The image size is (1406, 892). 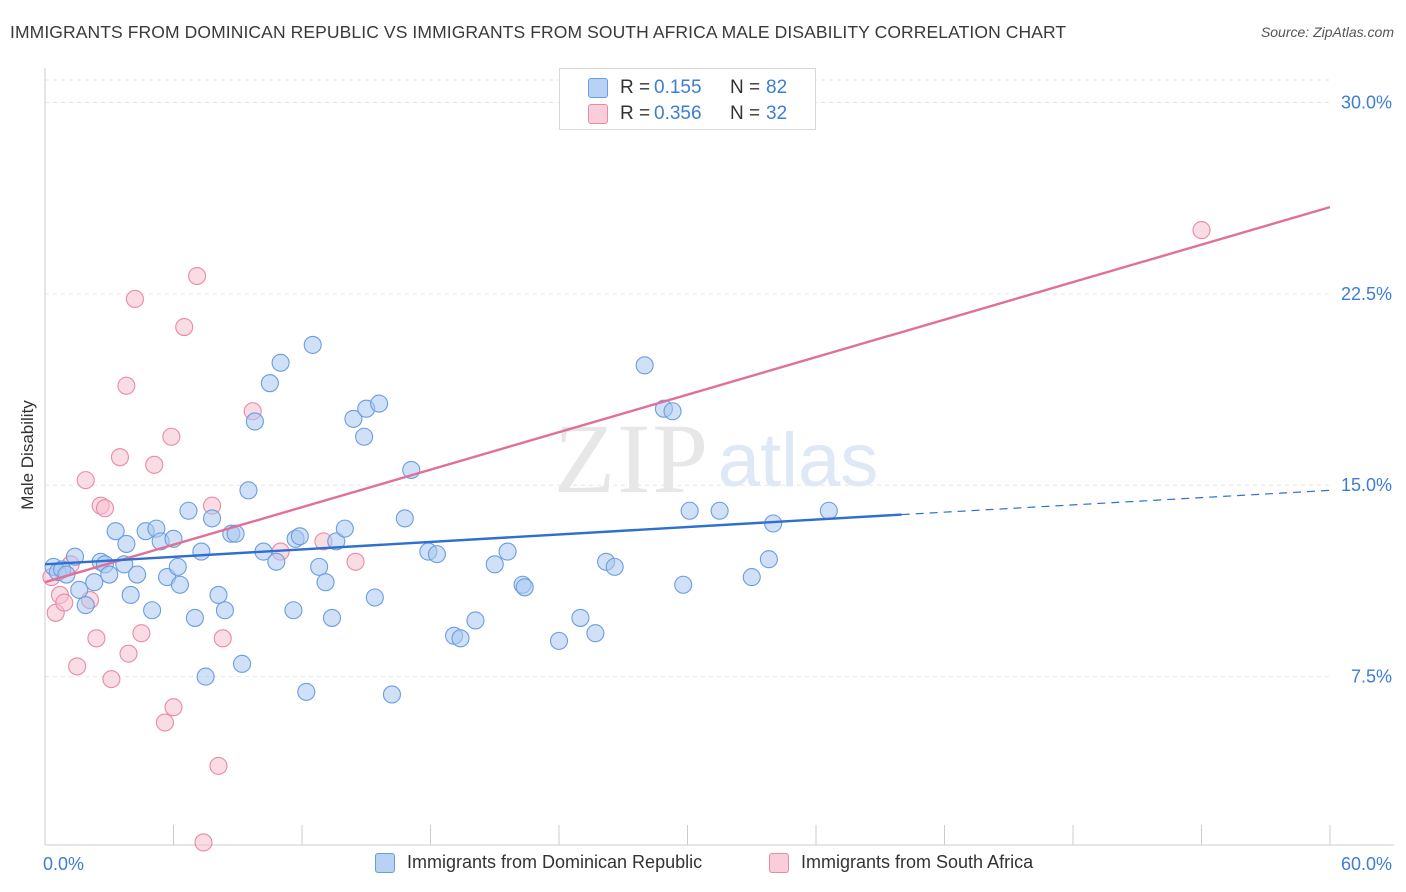 I want to click on trend-line-dominican, so click(x=473, y=539).